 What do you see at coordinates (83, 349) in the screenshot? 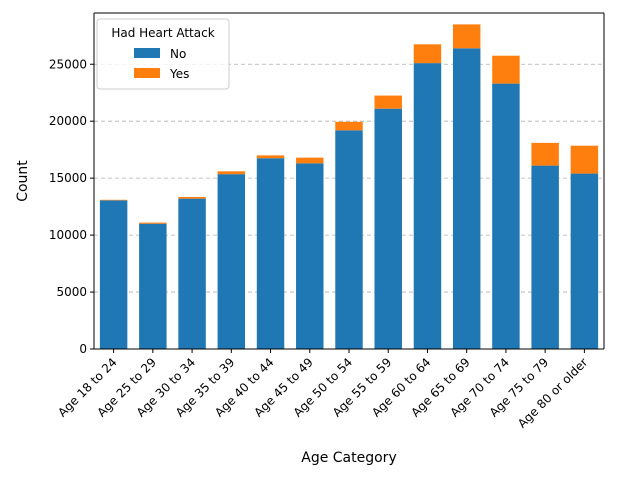
I see `y-tick-label: 0` at bounding box center [83, 349].